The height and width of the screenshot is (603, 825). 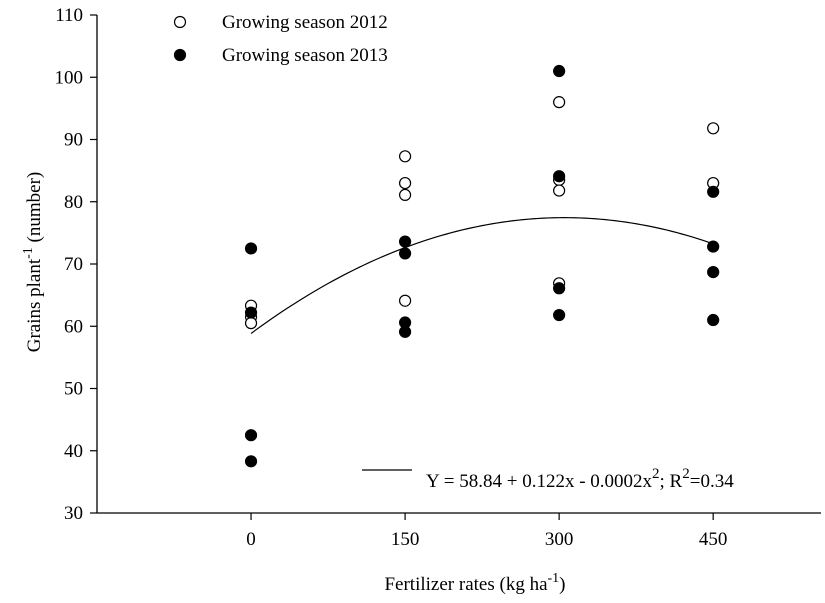 I want to click on legend-marker-2013, so click(x=180, y=55).